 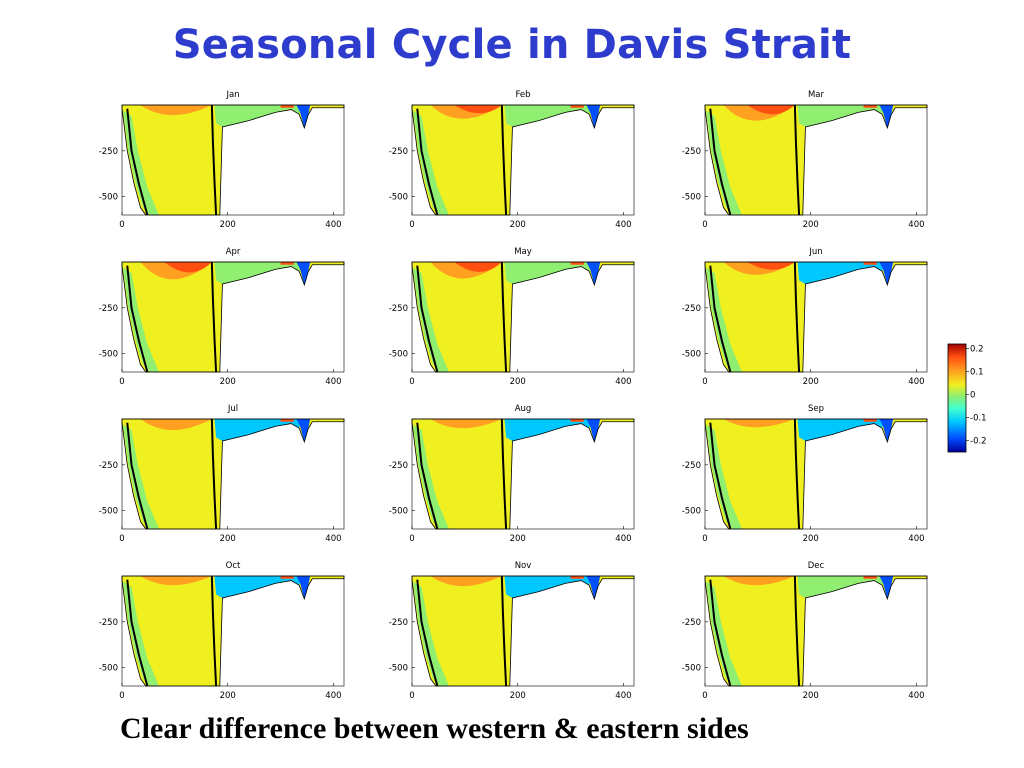 What do you see at coordinates (232, 95) in the screenshot?
I see `panel-title: Jan` at bounding box center [232, 95].